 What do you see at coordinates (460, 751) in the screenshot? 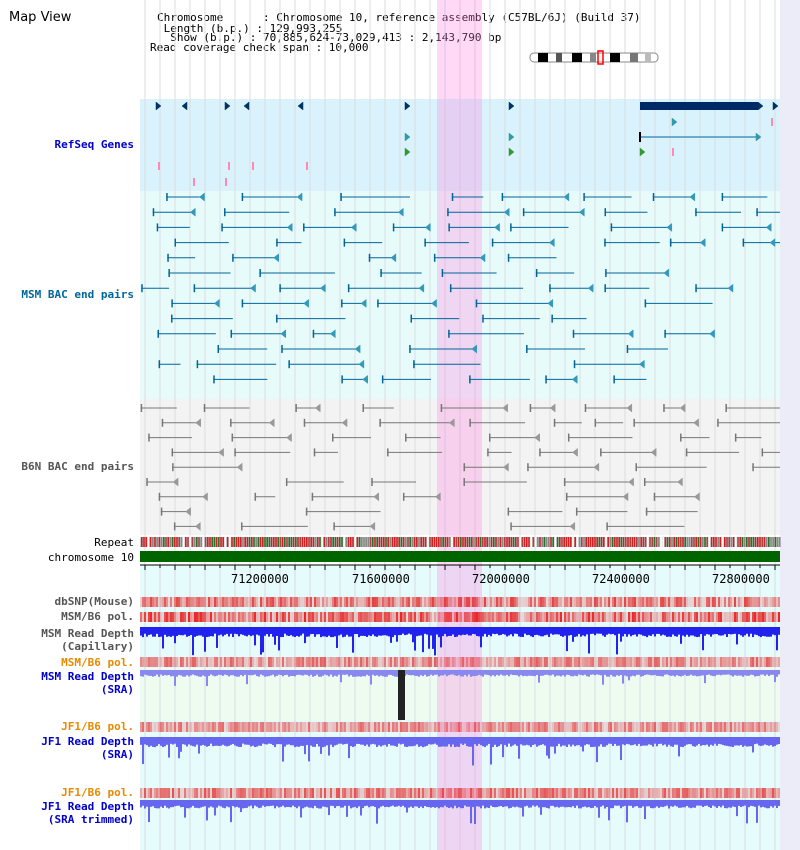
I see `jf1-depth-sra-track` at bounding box center [460, 751].